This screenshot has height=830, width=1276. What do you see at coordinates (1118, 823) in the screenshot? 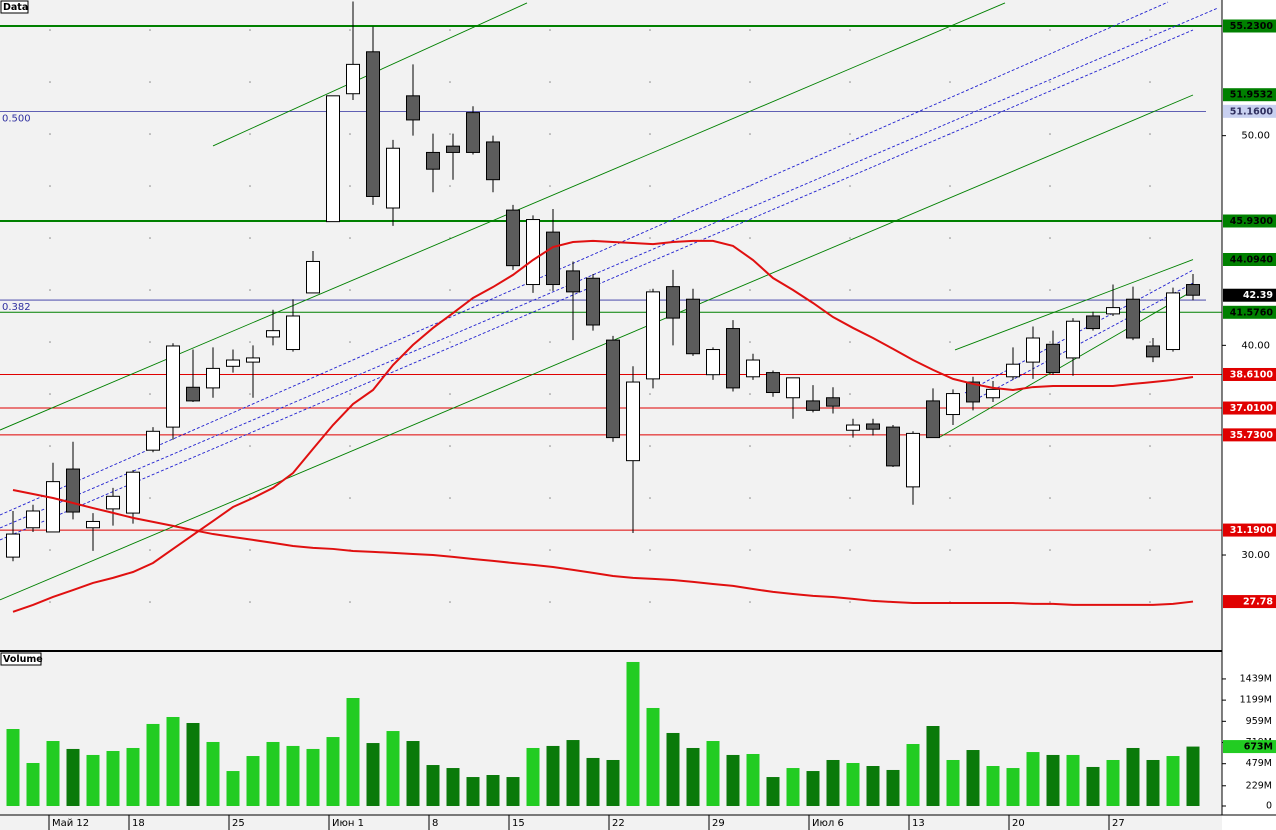
I see `x-tick-label: 27` at bounding box center [1118, 823].